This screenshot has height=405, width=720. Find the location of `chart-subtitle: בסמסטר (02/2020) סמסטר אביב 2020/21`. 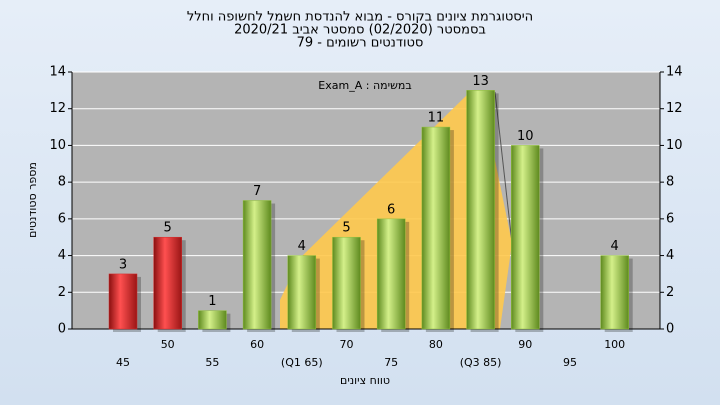

chart-subtitle: בסמסטר (02/2020) סמסטר אביב 2020/21 is located at coordinates (360, 30).